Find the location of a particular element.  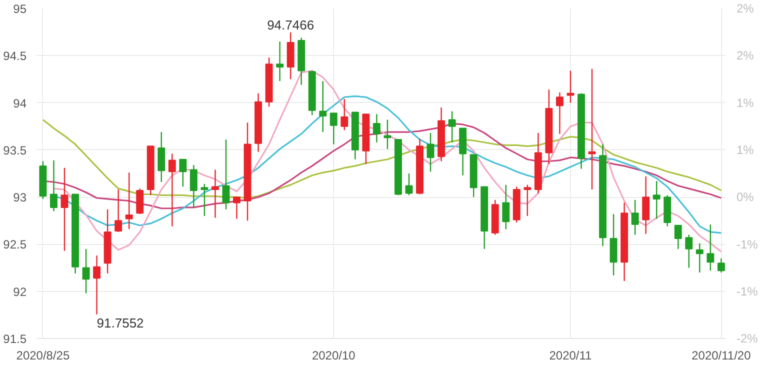

annotation: 91.7552 is located at coordinates (120, 322).